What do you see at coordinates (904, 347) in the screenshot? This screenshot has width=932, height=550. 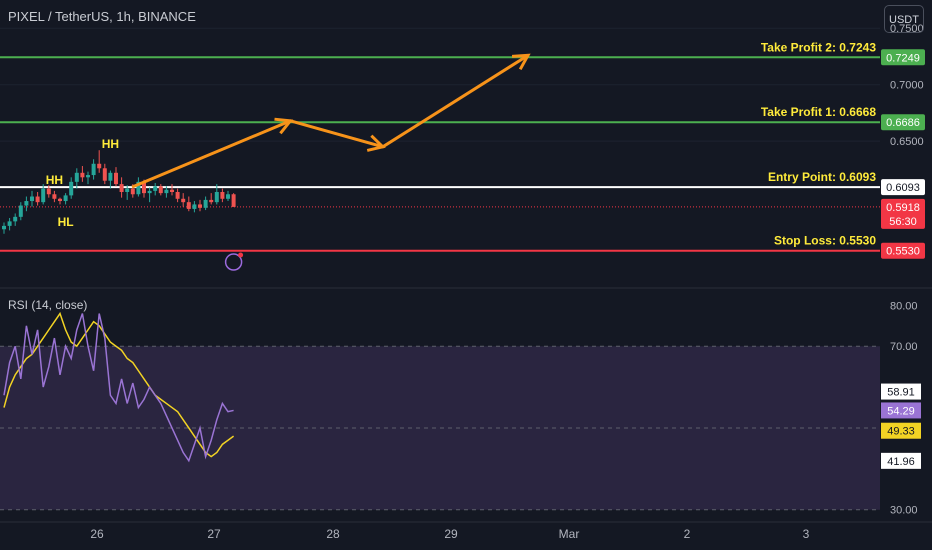 I see `rsi-tick-label: 70.00` at bounding box center [904, 347].